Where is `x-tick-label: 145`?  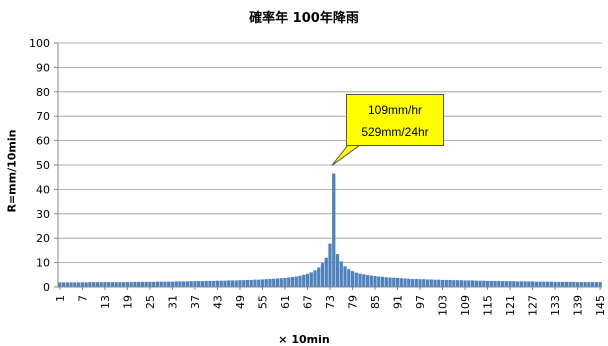
x-tick-label: 145 is located at coordinates (600, 305).